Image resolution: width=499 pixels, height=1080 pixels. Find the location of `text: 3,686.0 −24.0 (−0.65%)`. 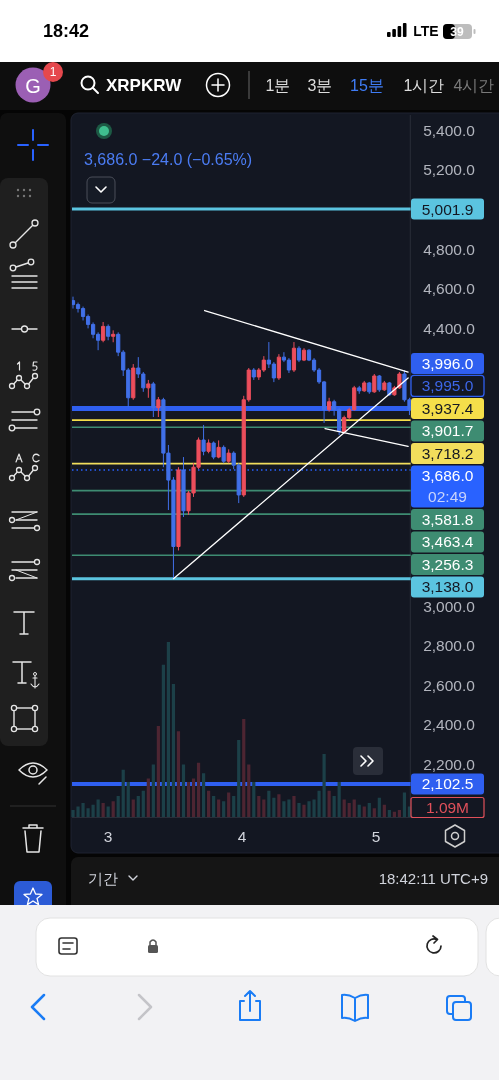

text: 3,686.0 −24.0 (−0.65%) is located at coordinates (168, 159).